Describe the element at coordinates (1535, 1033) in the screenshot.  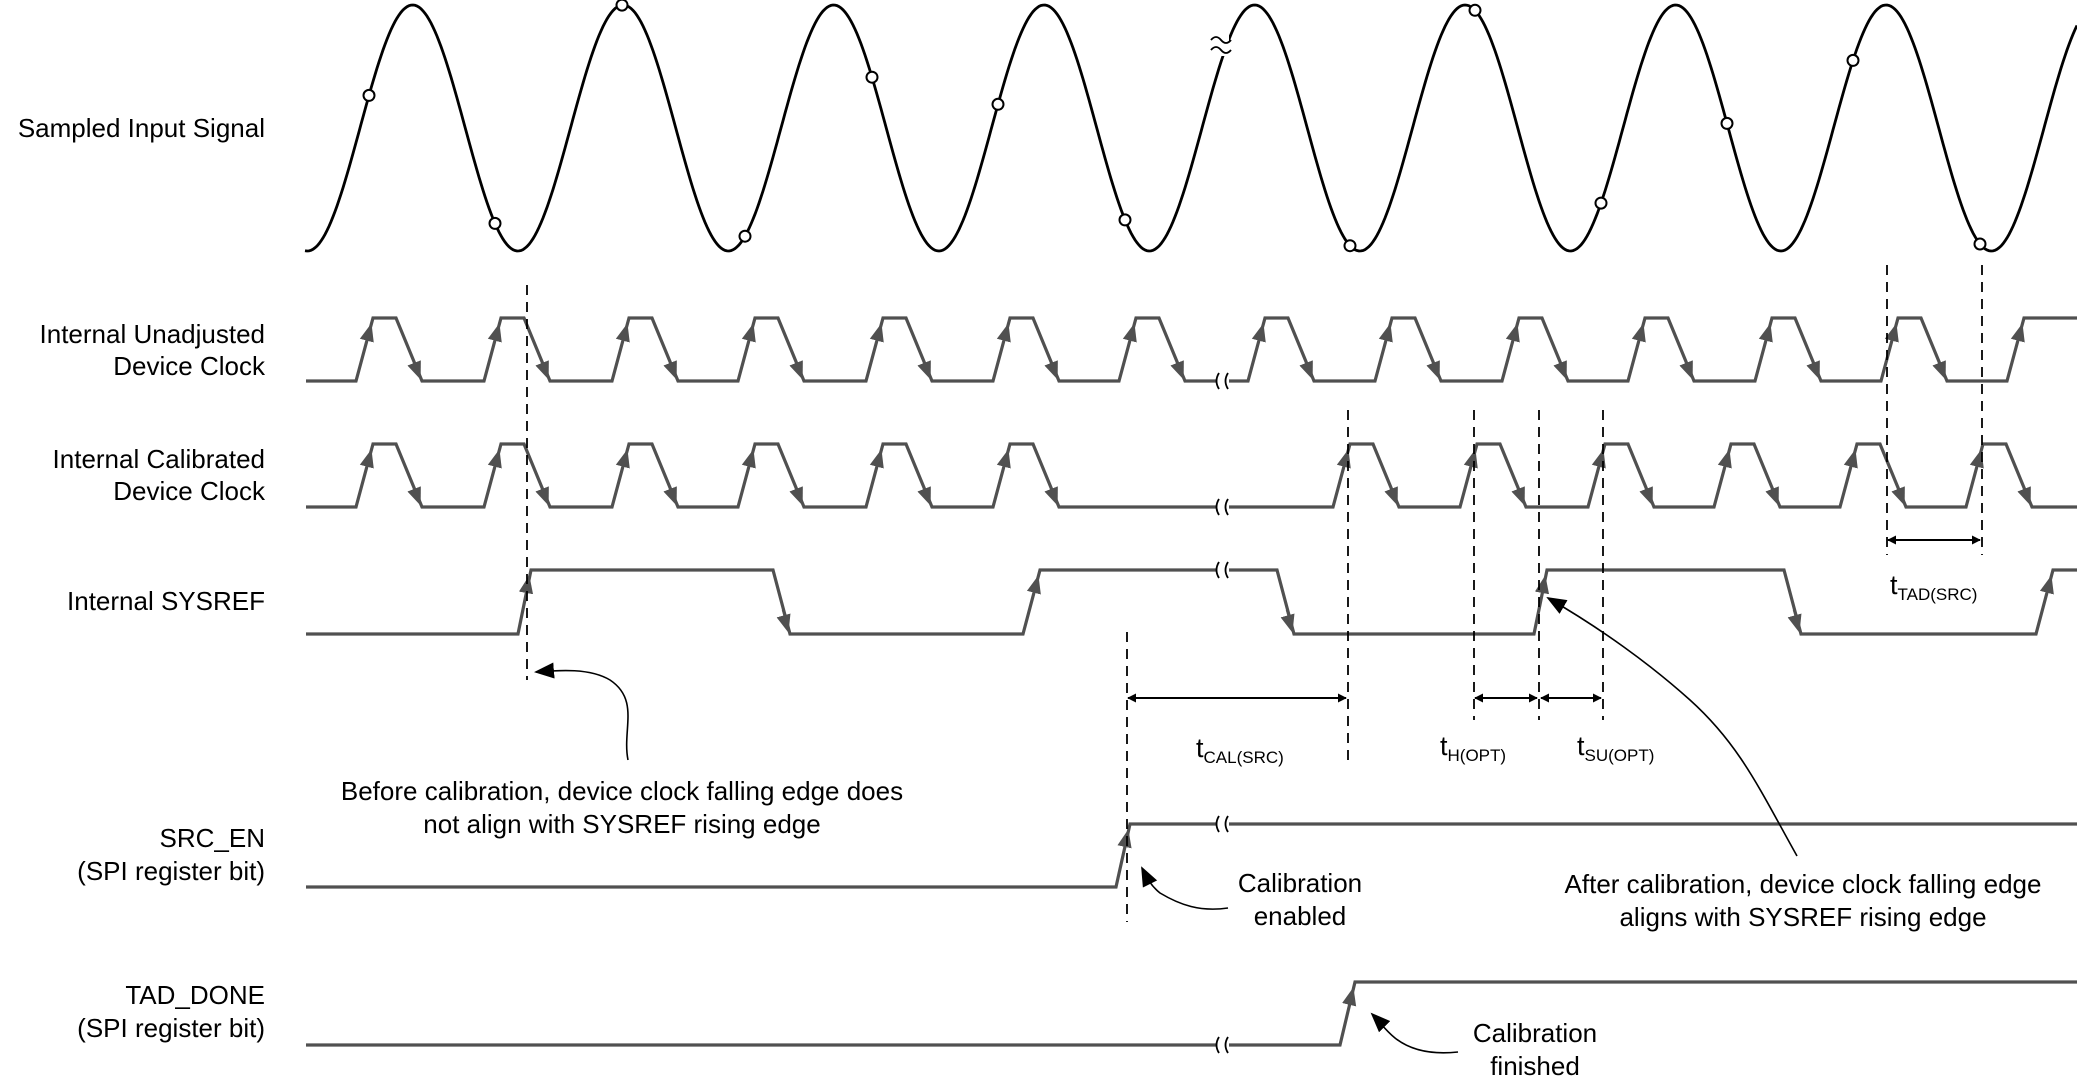
I see `cal-finished-note-line1: Calibration` at that location.